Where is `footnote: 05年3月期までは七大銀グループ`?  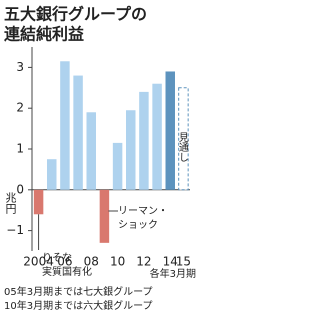
footnote: 05年3月期までは七大銀グループ is located at coordinates (78, 291).